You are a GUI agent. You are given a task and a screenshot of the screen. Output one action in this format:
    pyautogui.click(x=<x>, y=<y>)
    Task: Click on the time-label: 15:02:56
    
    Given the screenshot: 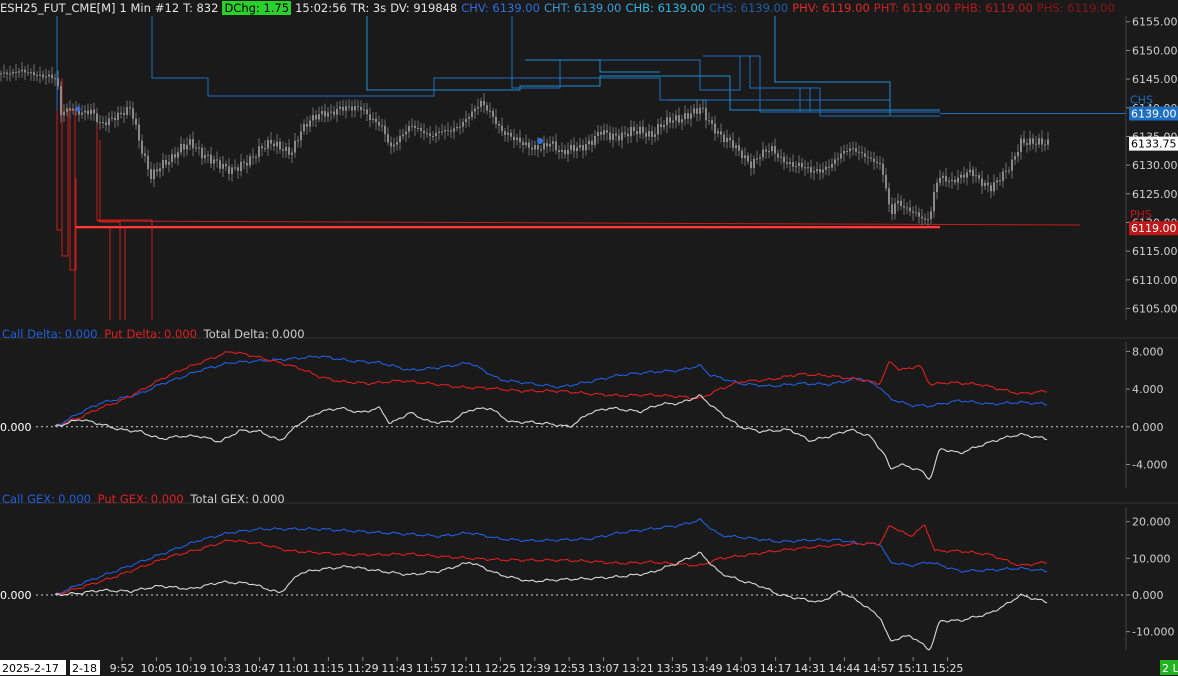 What is the action you would take?
    pyautogui.click(x=321, y=8)
    